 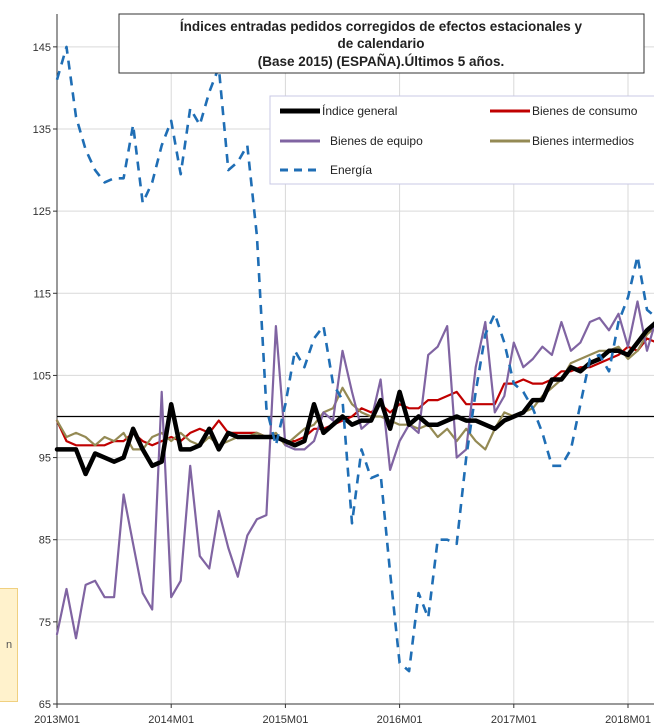 I want to click on side-note-text: n, so click(x=9, y=645).